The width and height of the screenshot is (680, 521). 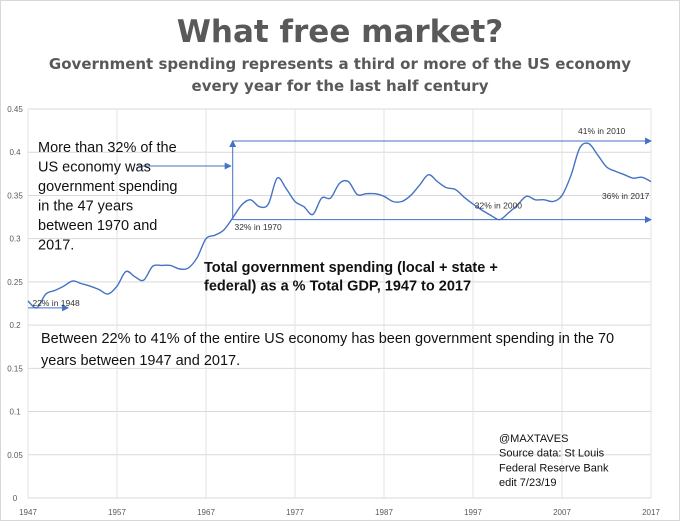 I want to click on x-tick-label: 1947, so click(x=28, y=512).